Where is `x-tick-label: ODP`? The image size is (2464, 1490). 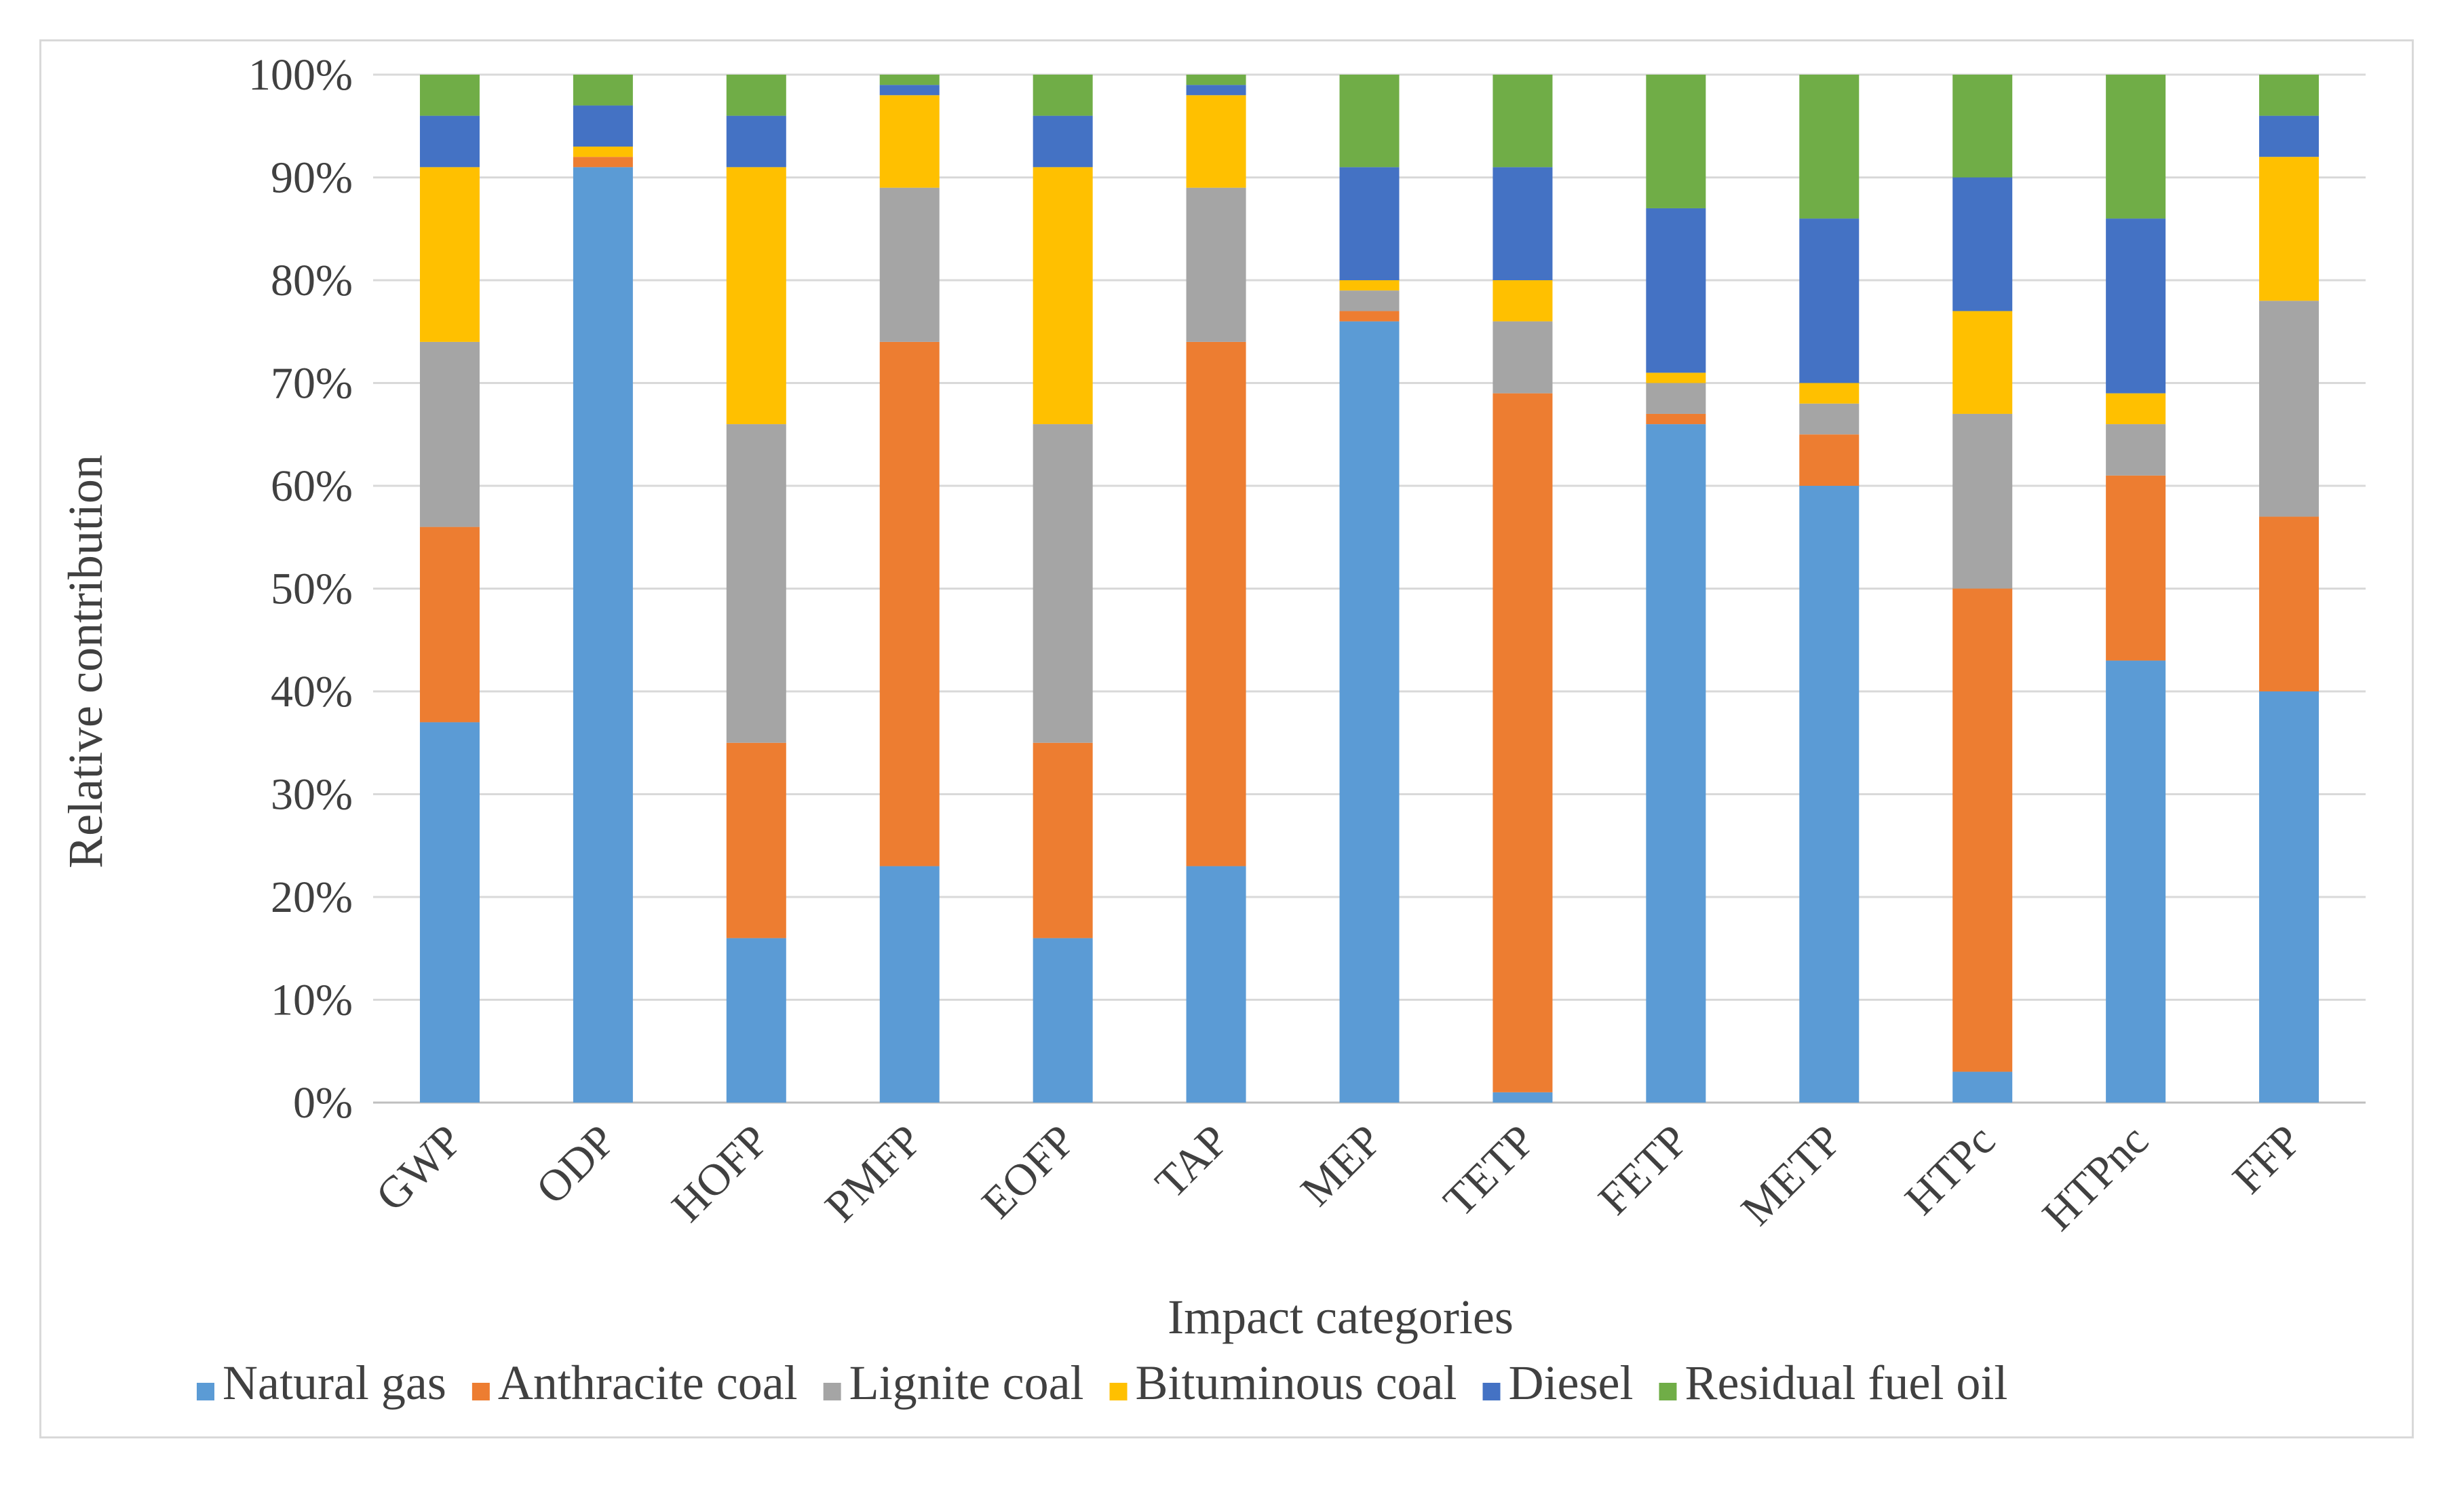
x-tick-label: ODP is located at coordinates (576, 1164).